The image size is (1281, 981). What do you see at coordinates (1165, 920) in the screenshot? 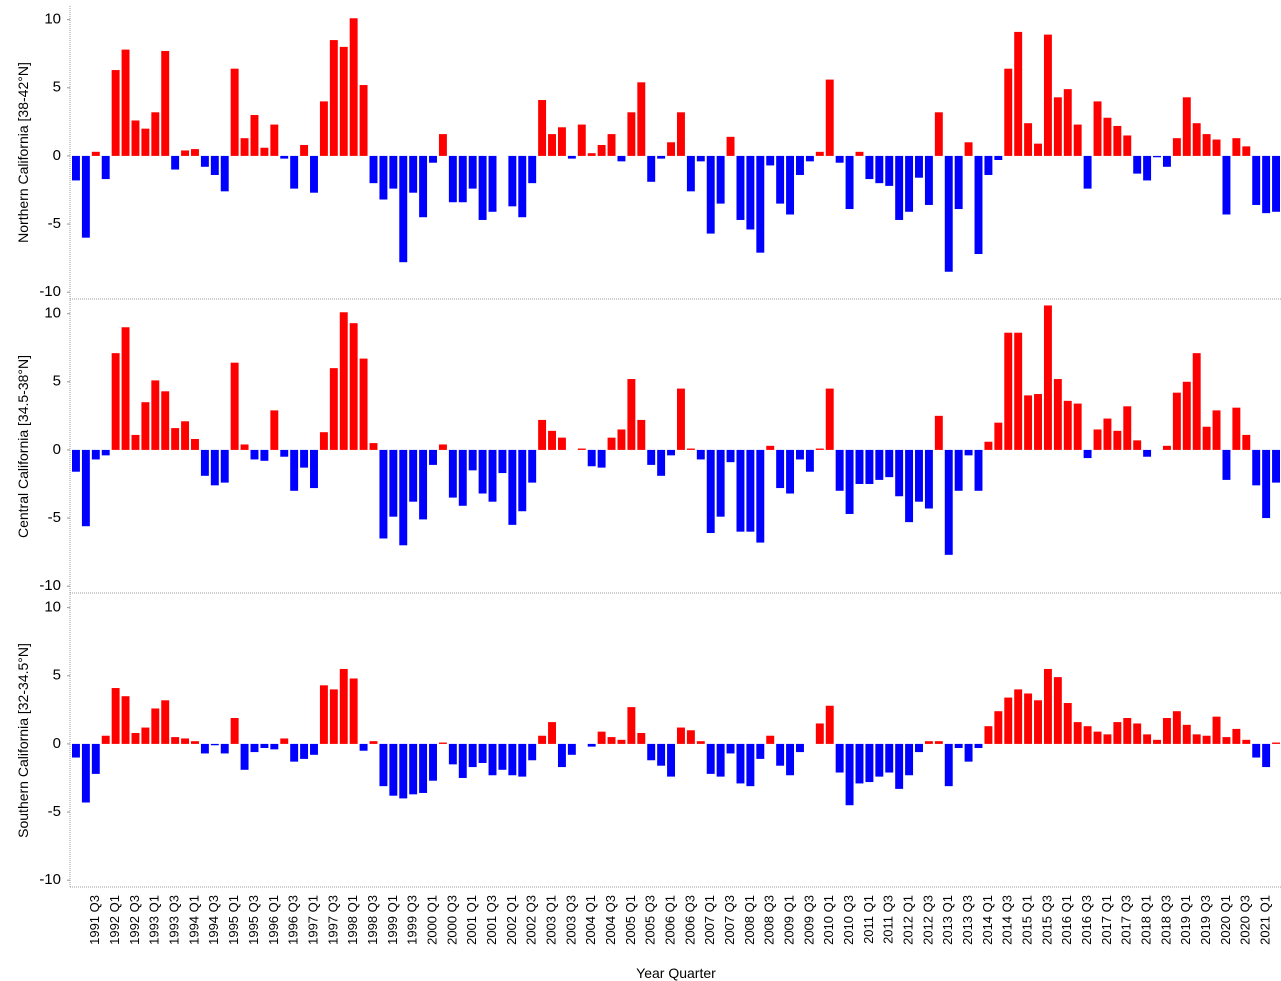
I see `x-tick-label: 2018 Q3` at bounding box center [1165, 920].